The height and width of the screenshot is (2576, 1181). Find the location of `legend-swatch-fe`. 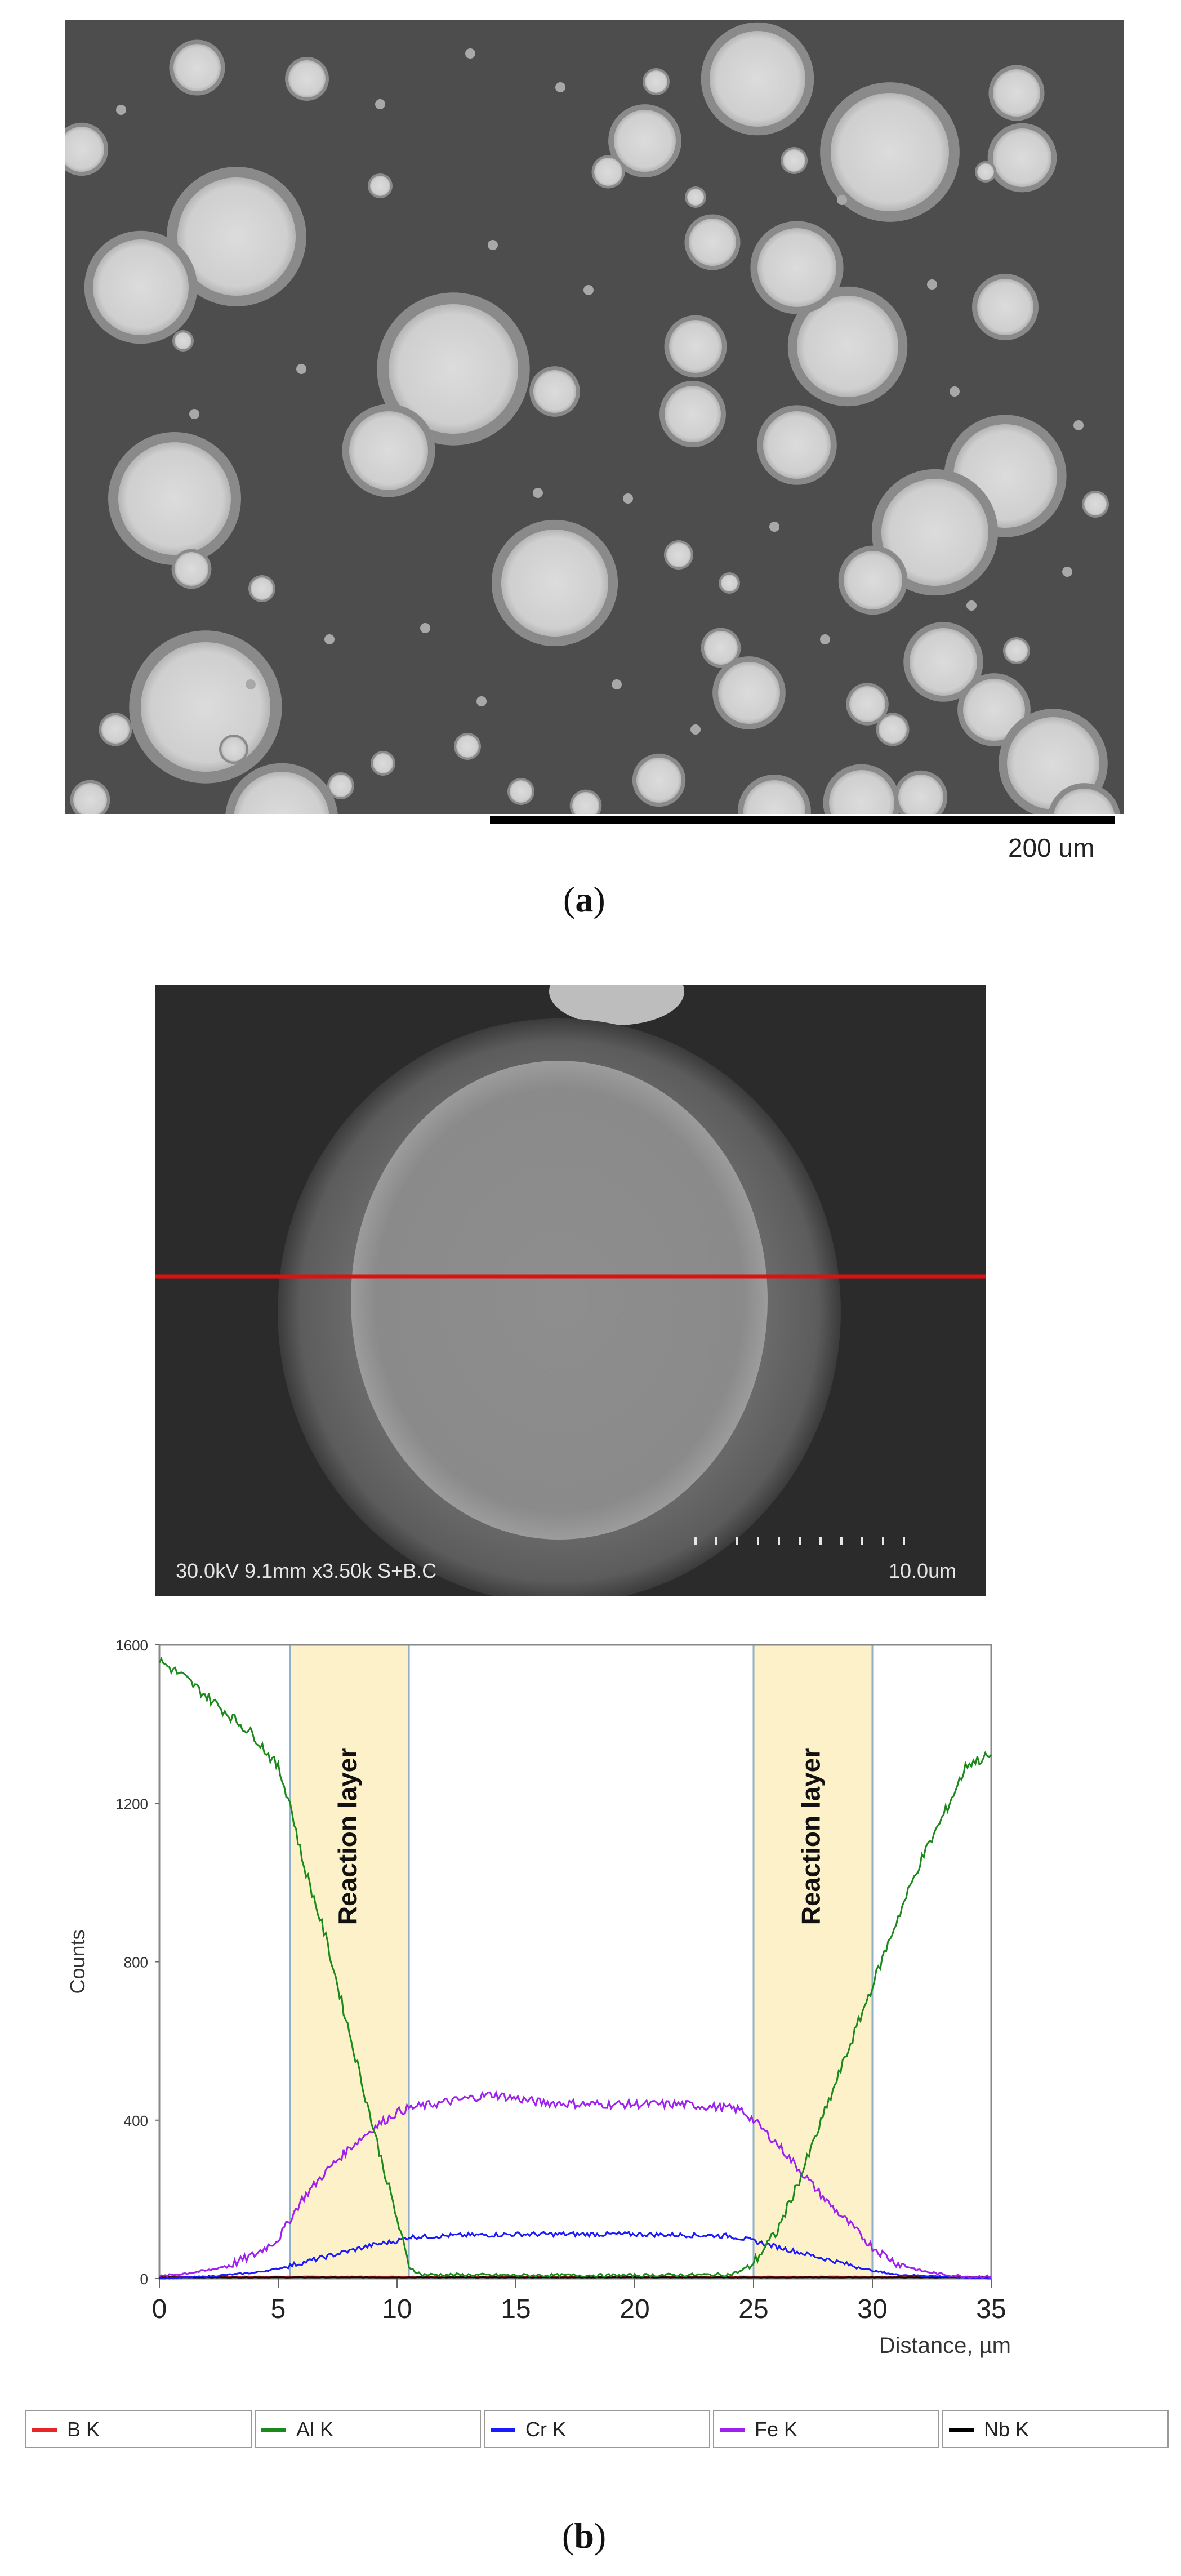

legend-swatch-fe is located at coordinates (732, 2430).